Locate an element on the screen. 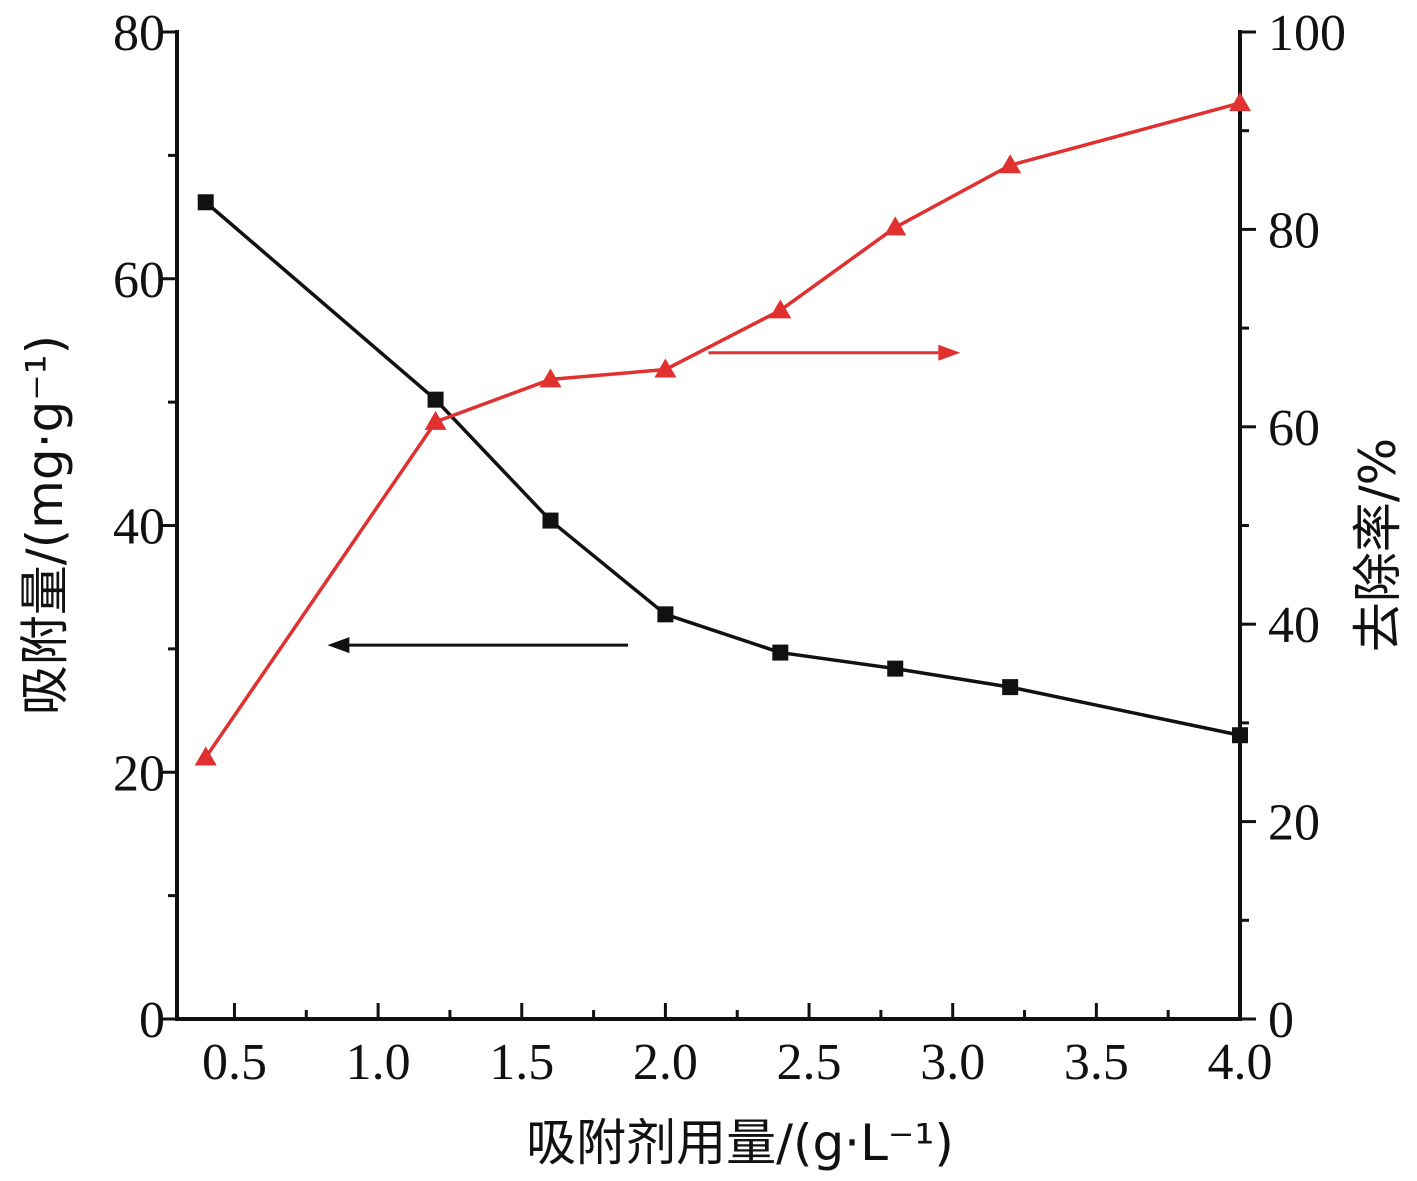 Image resolution: width=1417 pixels, height=1181 pixels. right-y-axis-title: 去除率/% is located at coordinates (1378, 545).